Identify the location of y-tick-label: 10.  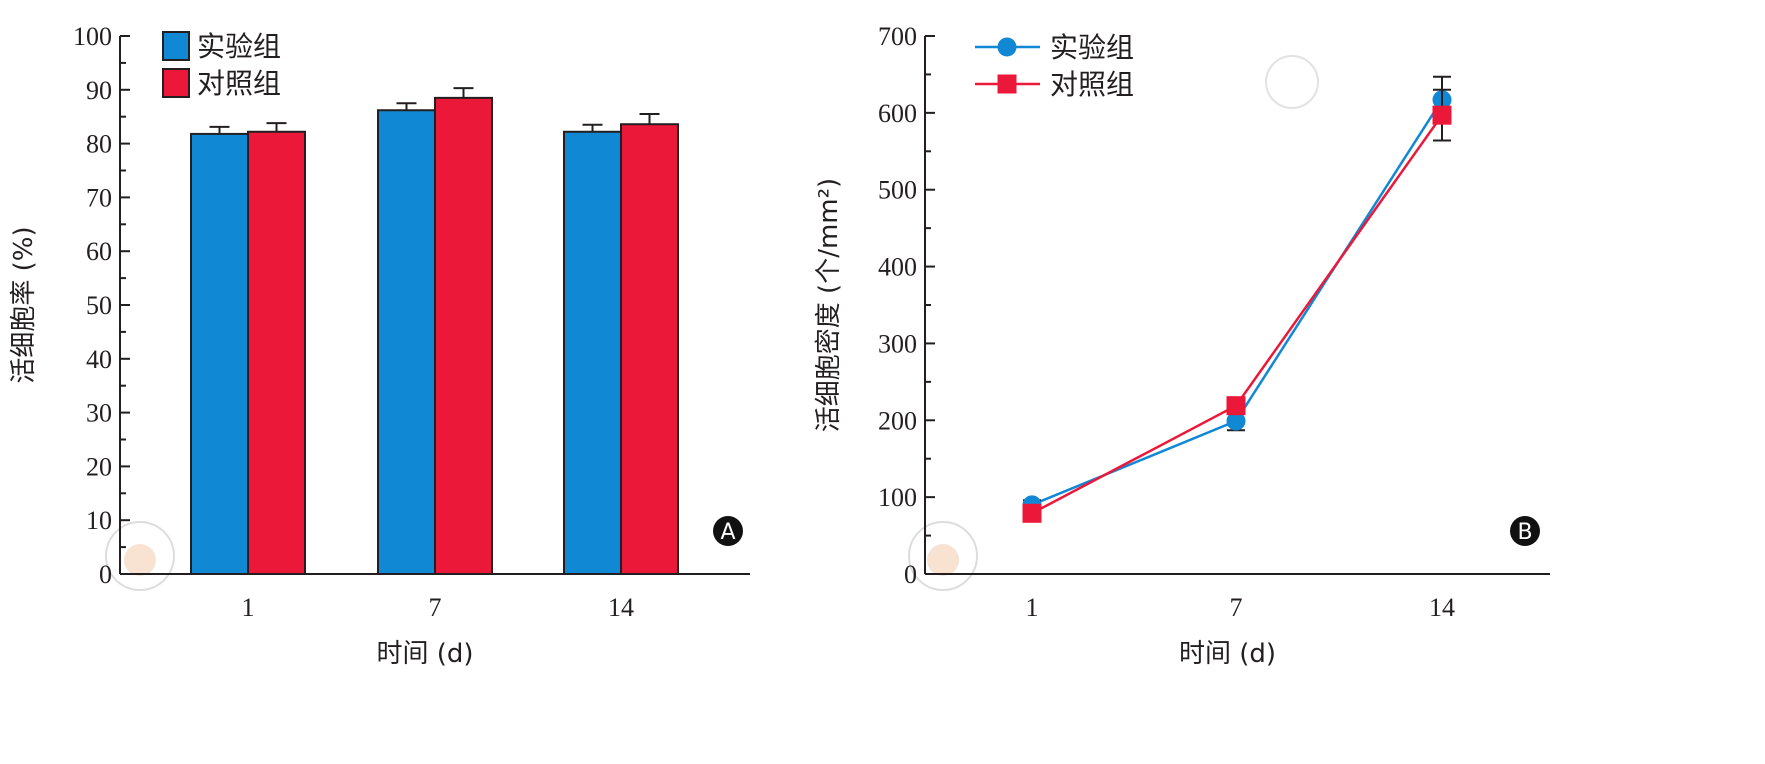
(99, 520).